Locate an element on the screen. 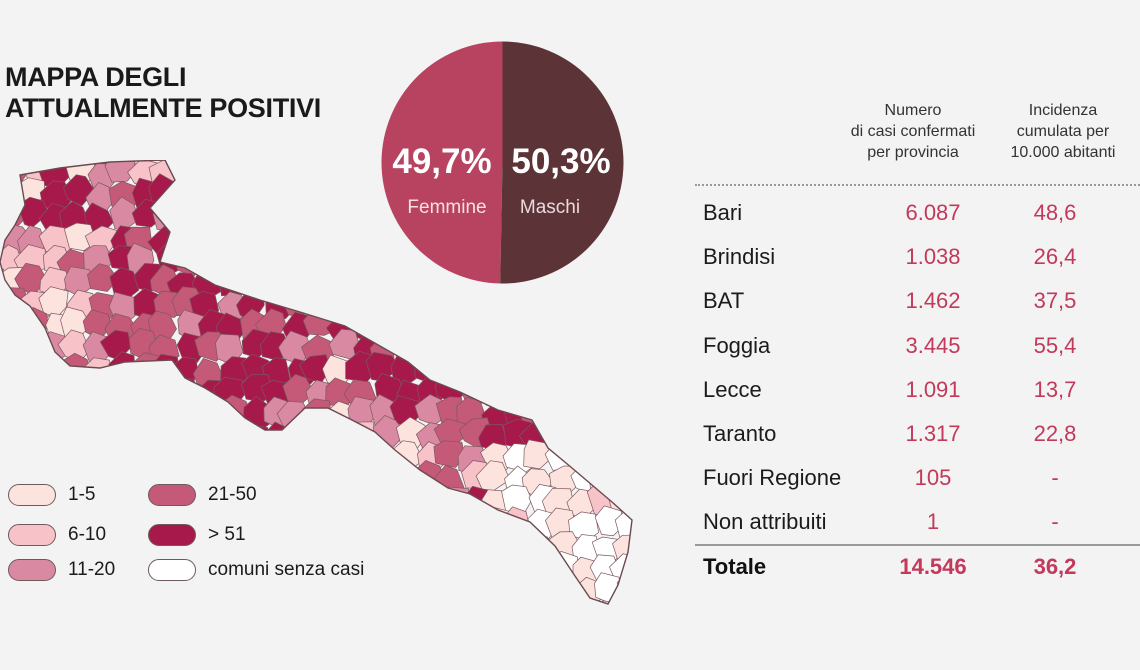 The image size is (1140, 670). pie-slice-male is located at coordinates (562, 162).